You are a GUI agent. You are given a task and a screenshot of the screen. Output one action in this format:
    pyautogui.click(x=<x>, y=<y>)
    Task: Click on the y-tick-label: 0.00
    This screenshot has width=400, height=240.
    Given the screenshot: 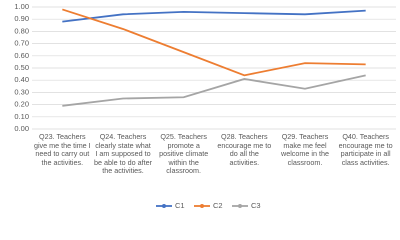 What is the action you would take?
    pyautogui.click(x=21, y=128)
    